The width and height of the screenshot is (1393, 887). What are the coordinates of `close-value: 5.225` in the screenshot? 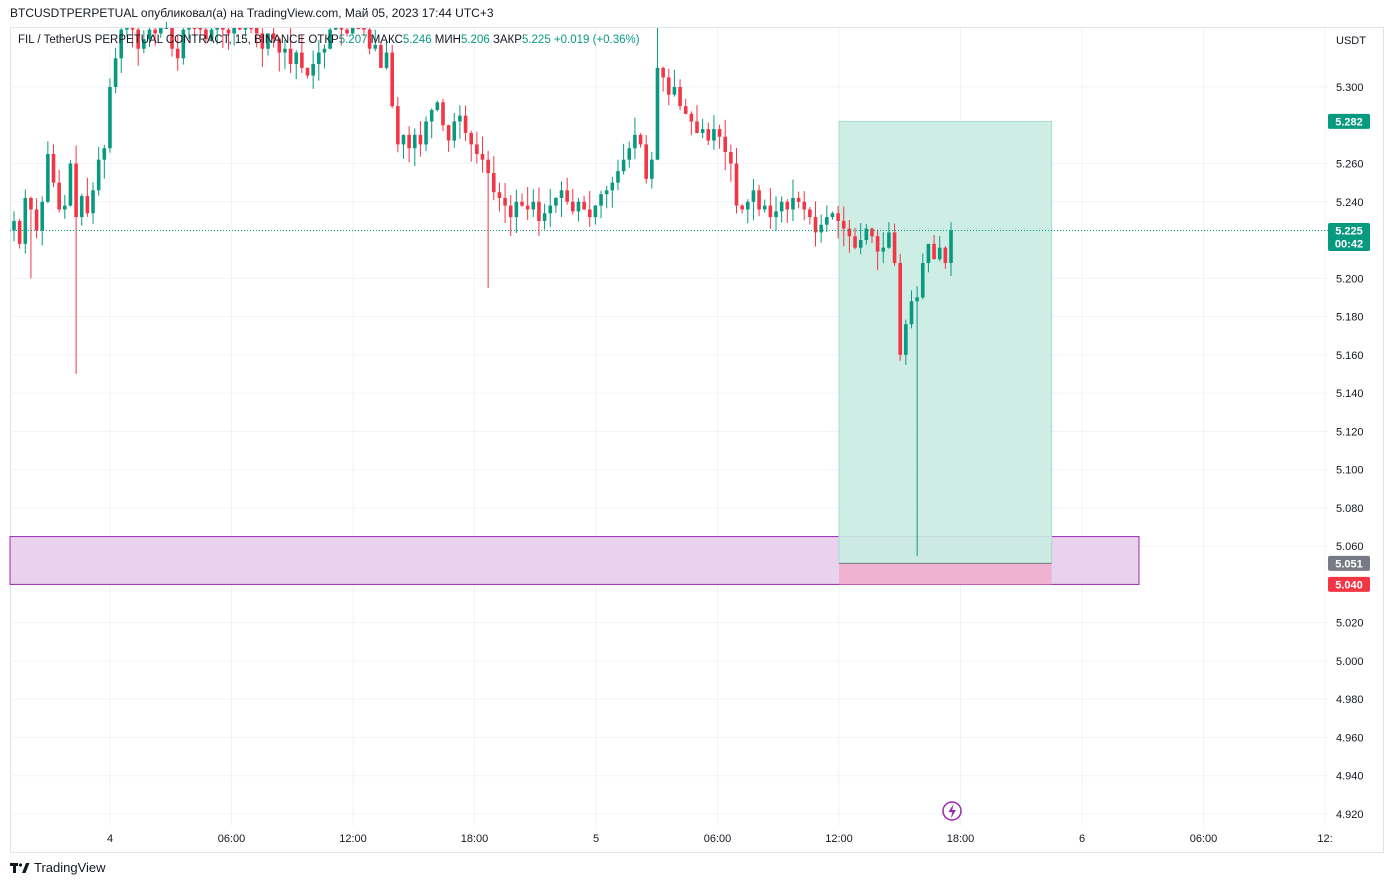 It's located at (536, 40).